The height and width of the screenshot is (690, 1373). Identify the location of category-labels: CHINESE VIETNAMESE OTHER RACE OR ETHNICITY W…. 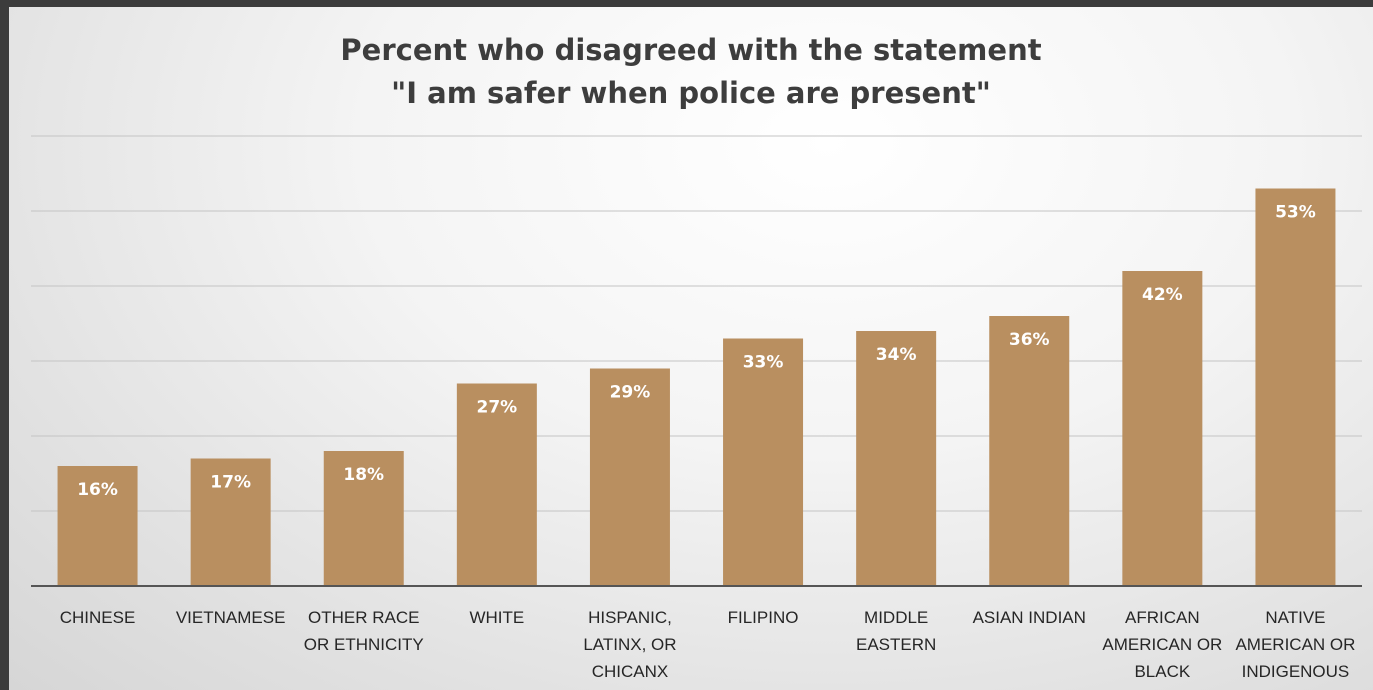
(708, 644).